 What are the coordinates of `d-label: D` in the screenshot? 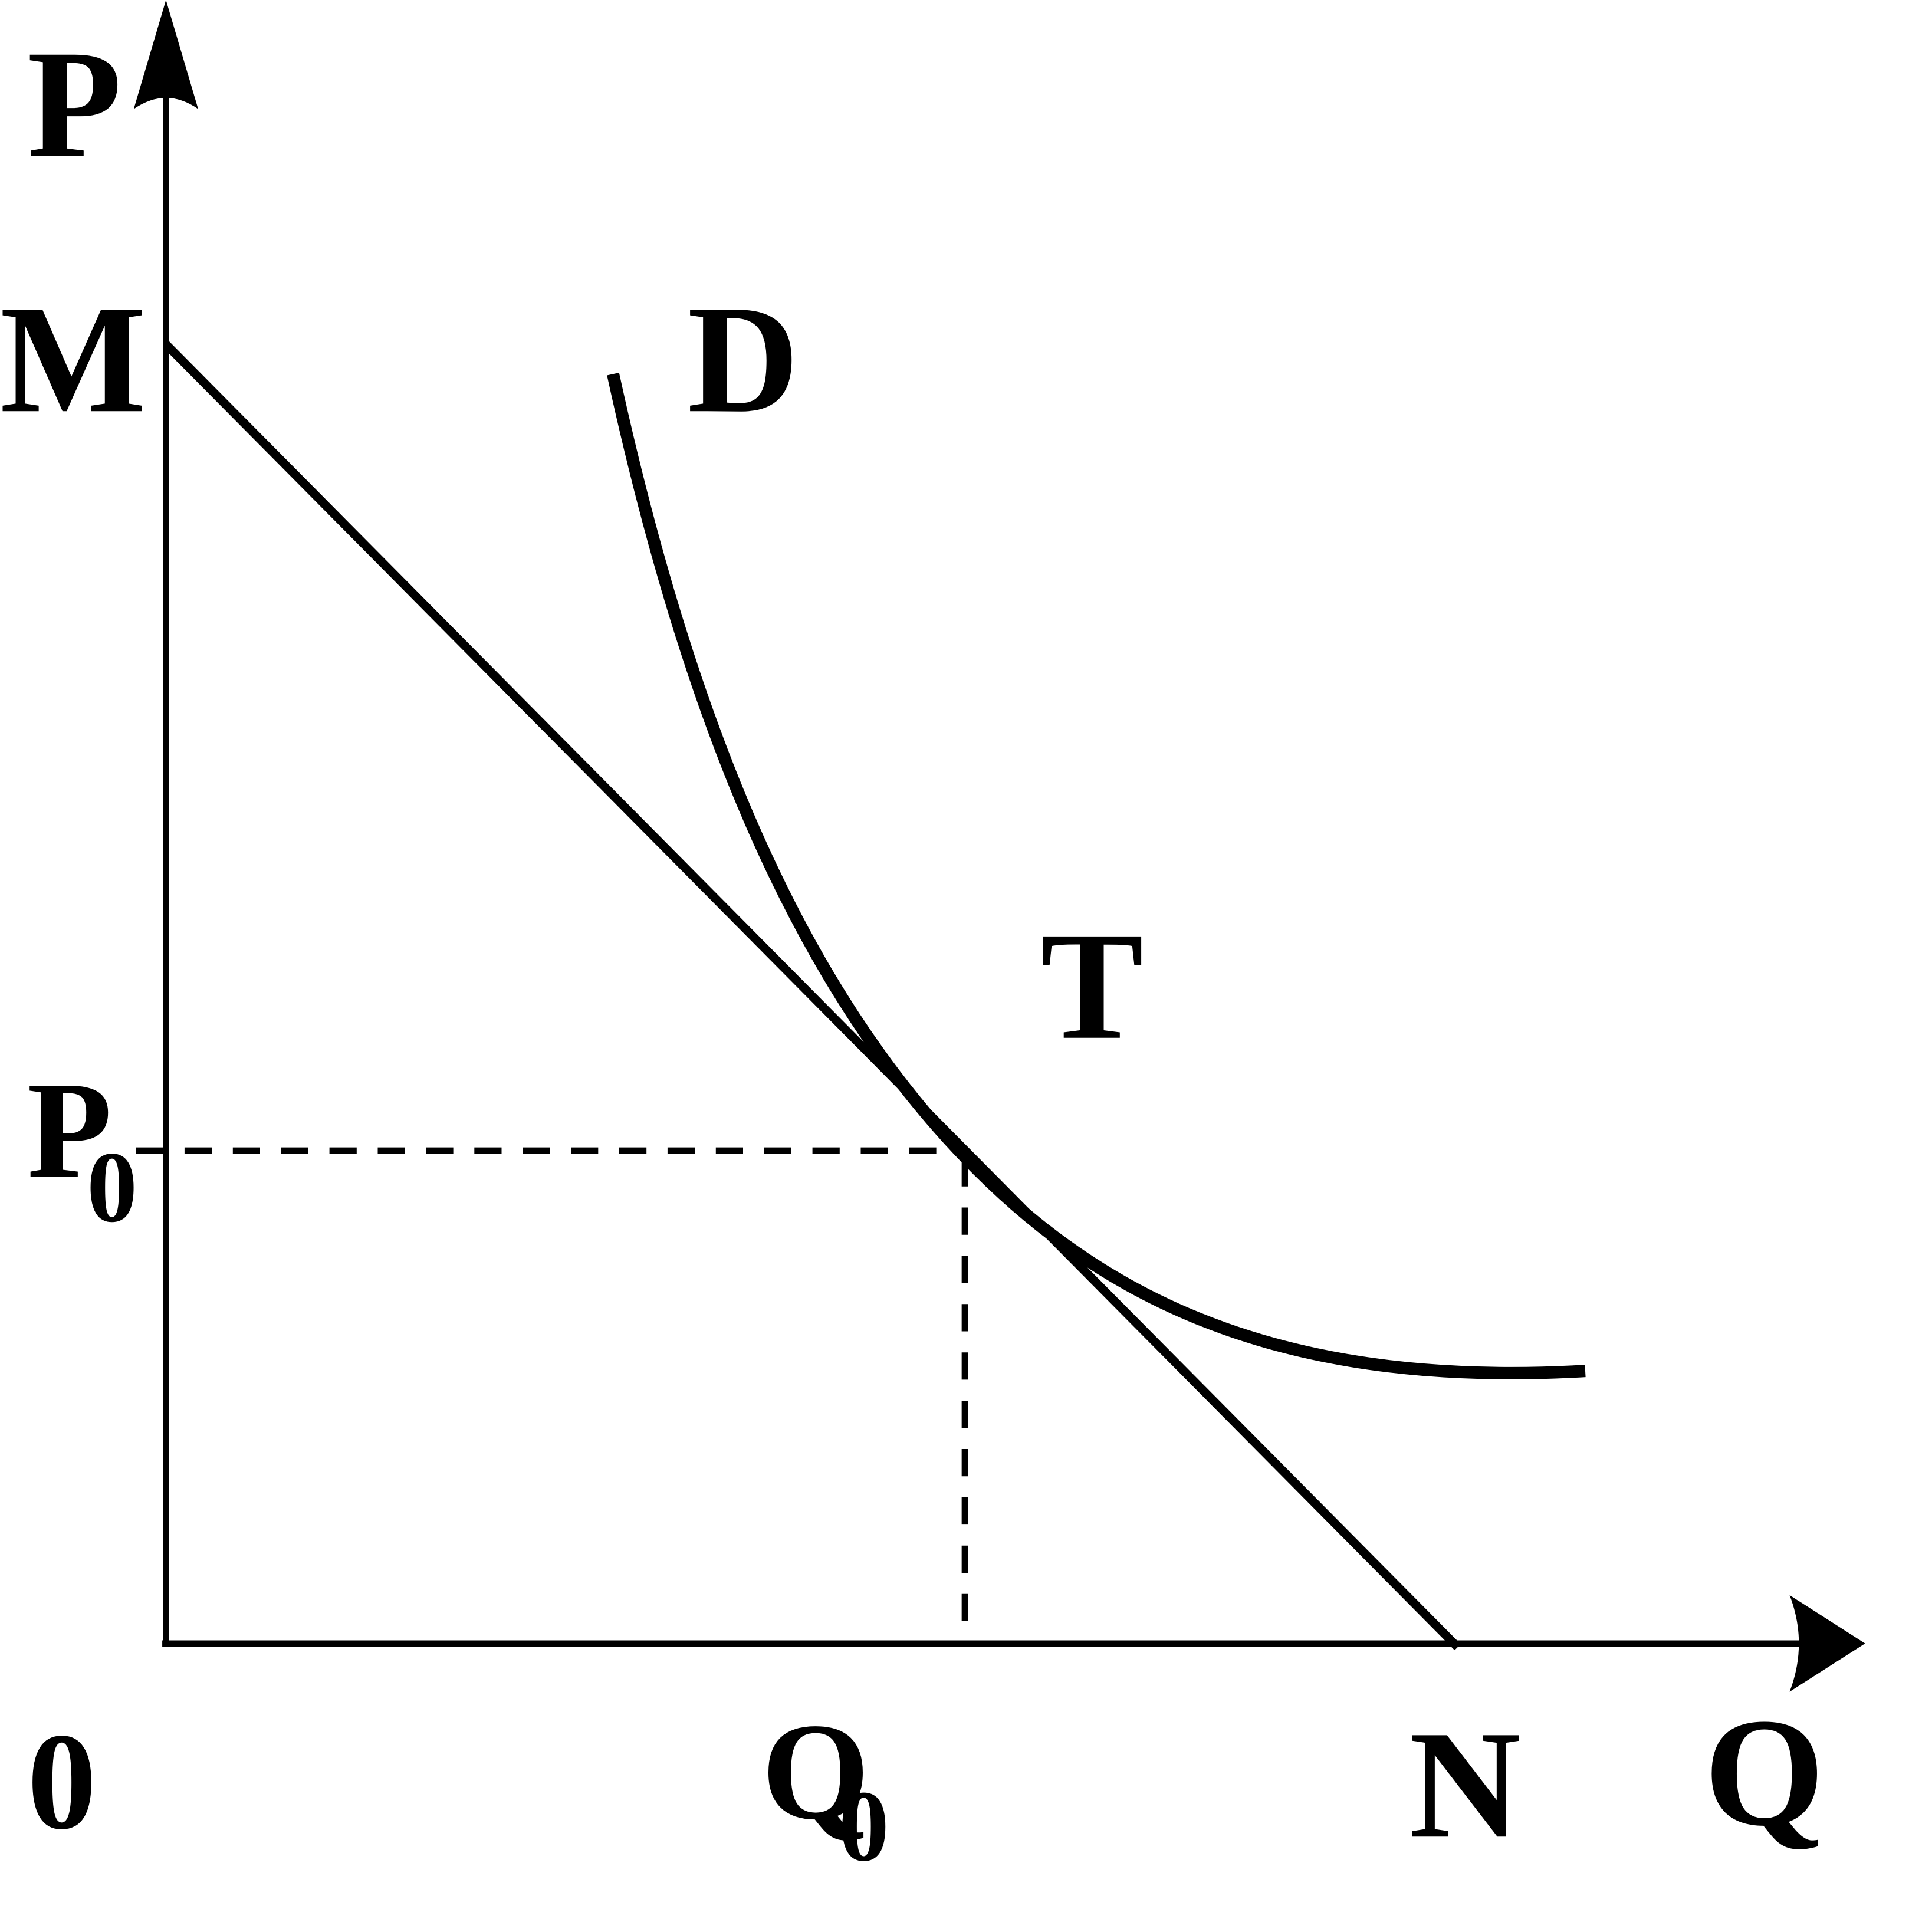 It's located at (744, 359).